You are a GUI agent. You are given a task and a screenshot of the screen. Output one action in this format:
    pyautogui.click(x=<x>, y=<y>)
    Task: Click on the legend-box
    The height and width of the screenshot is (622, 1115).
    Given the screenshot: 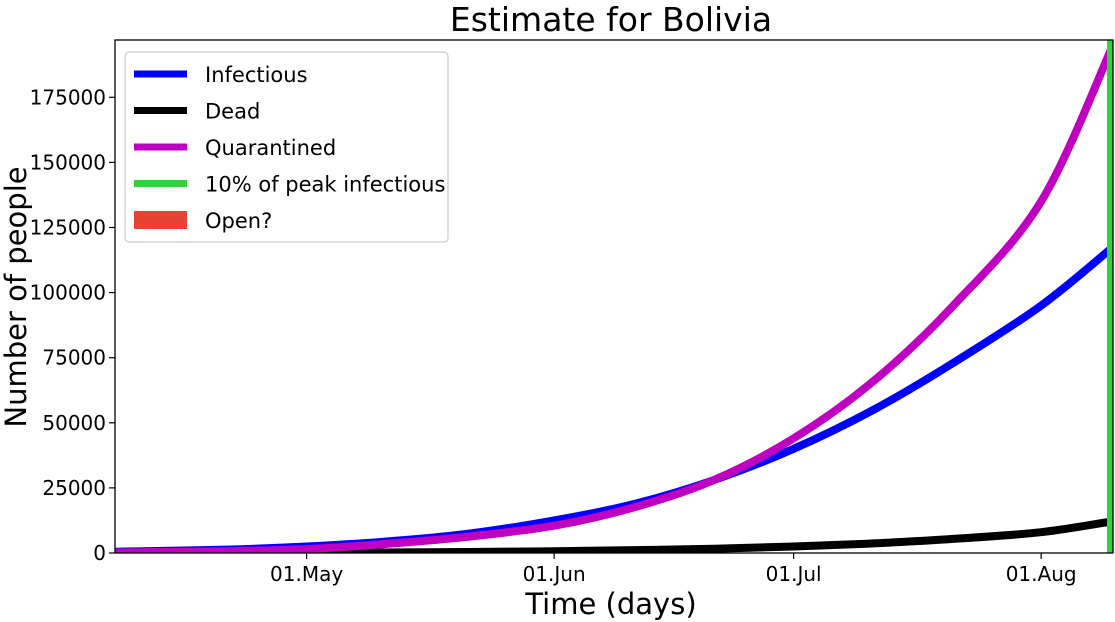 What is the action you would take?
    pyautogui.click(x=286, y=147)
    